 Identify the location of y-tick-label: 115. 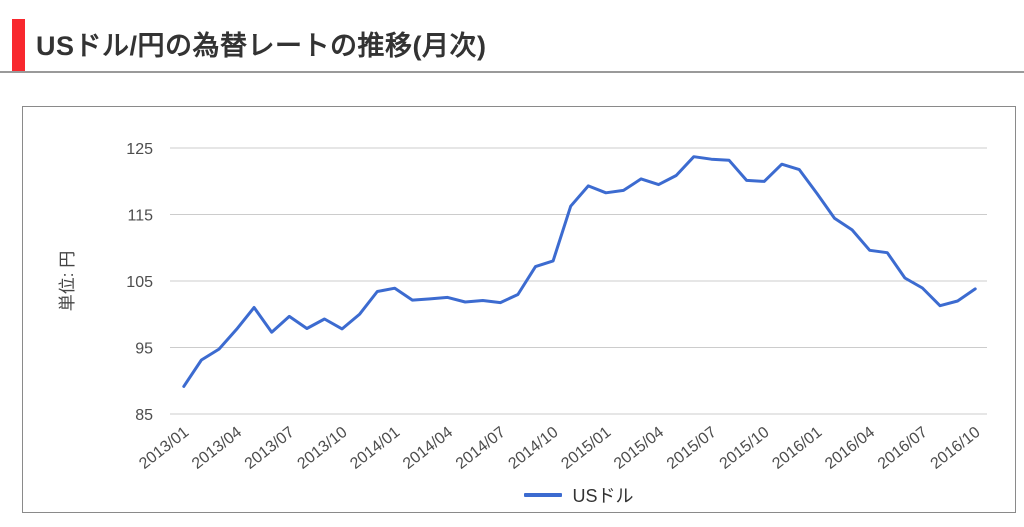
(140, 216).